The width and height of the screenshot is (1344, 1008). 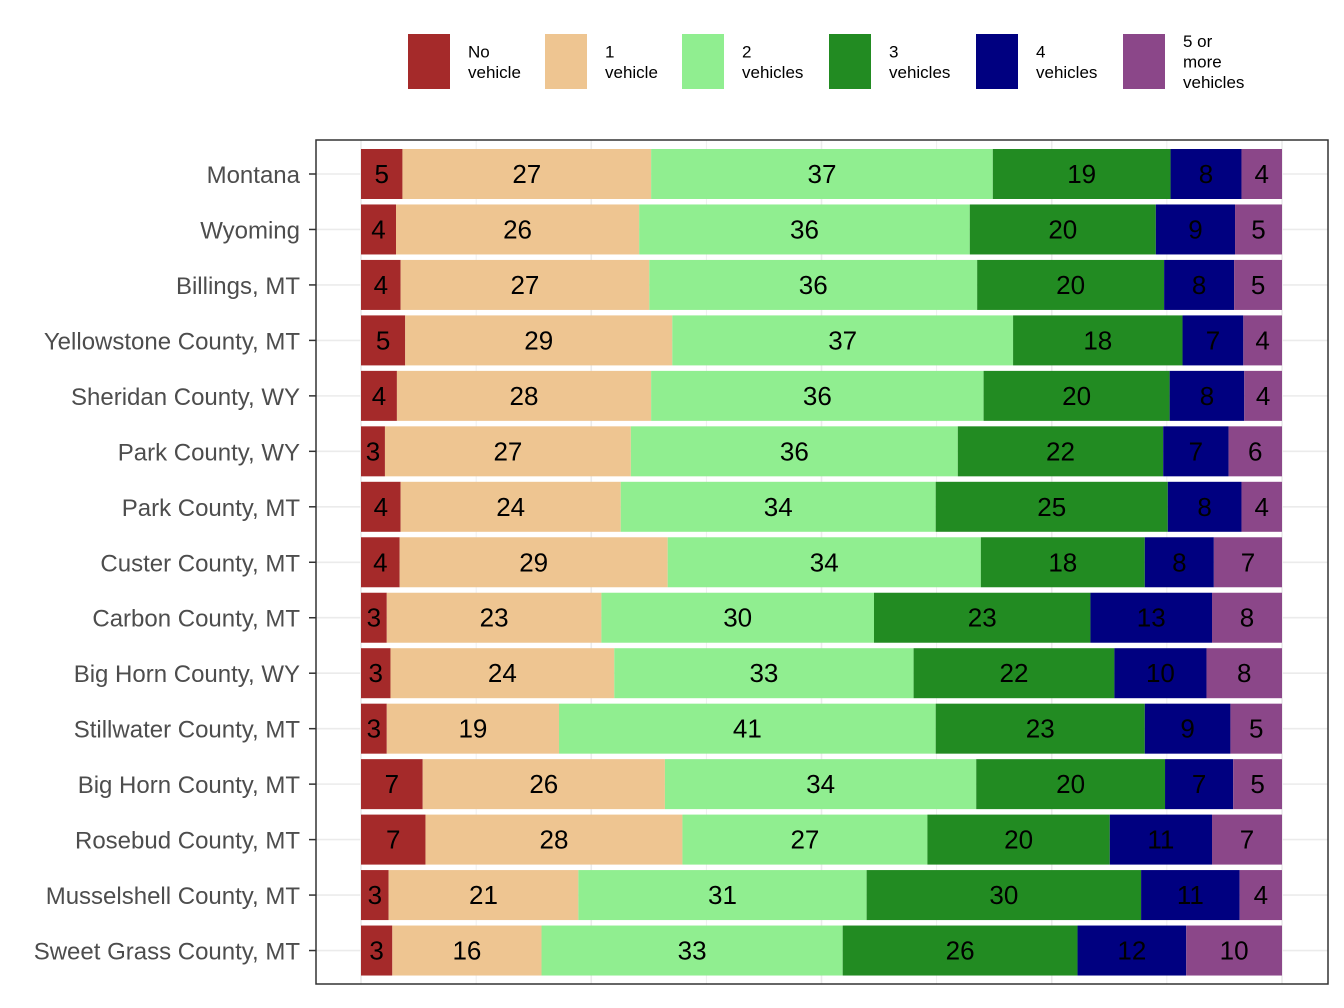 What do you see at coordinates (510, 507) in the screenshot?
I see `data-label: 24` at bounding box center [510, 507].